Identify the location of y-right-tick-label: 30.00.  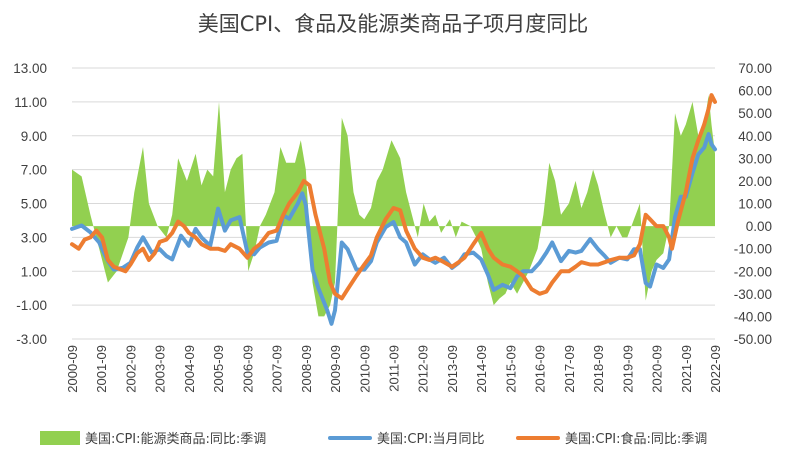
(755, 158).